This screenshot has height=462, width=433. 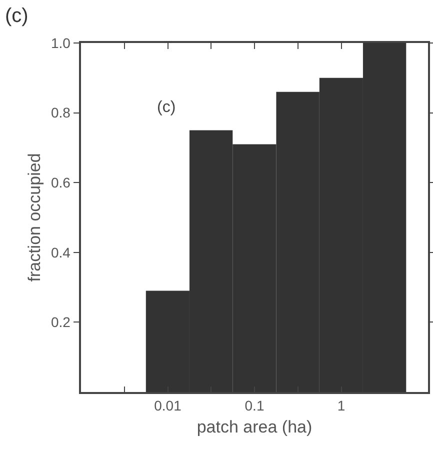 I want to click on y-tick-label: 0.4, so click(x=60, y=252).